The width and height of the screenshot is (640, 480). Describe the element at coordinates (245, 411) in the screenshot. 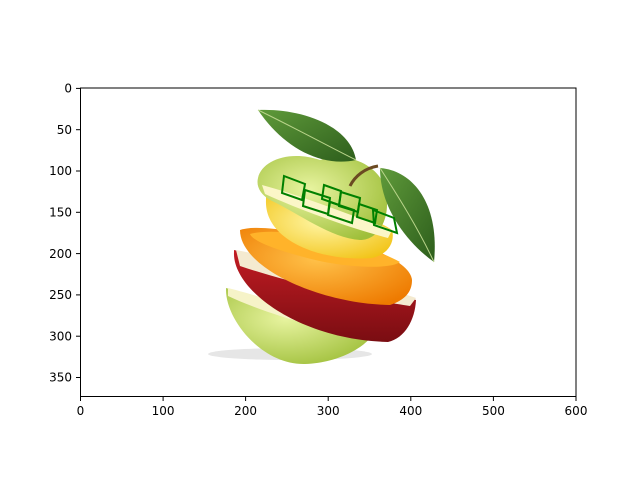

I see `x-tick-label: 200` at that location.